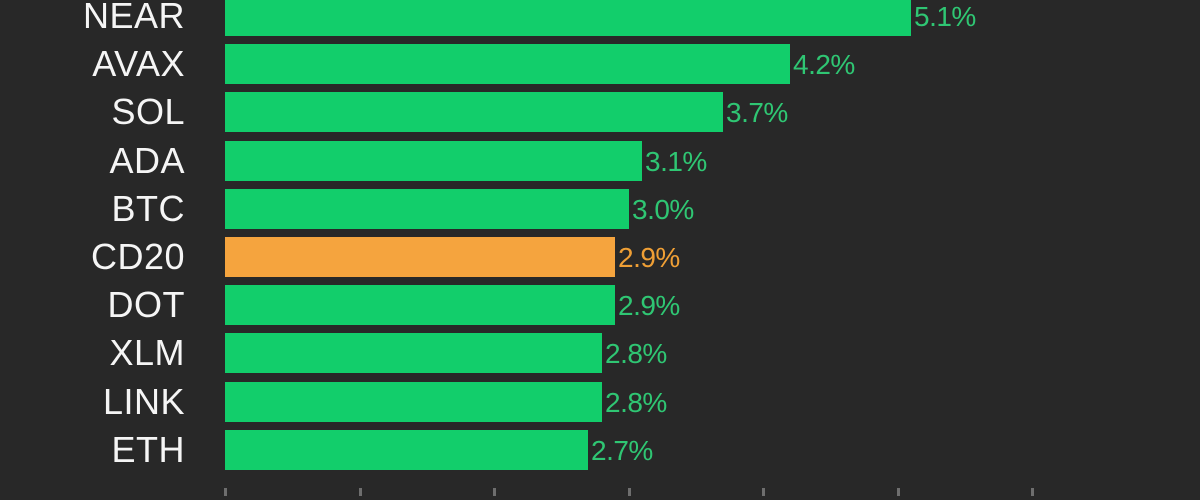  I want to click on value-label: 3.0%, so click(663, 209).